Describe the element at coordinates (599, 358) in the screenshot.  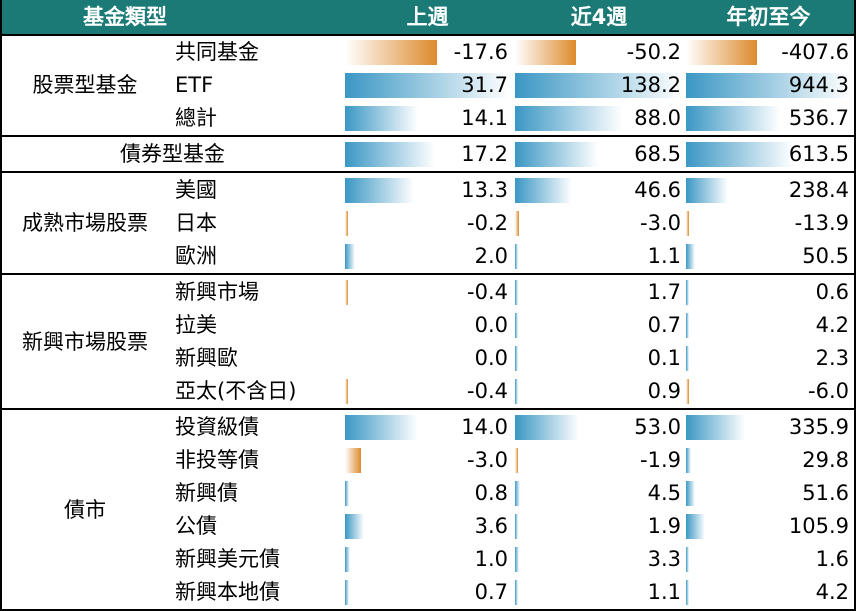
I see `value-cell-last-4-weeks: 0.1` at that location.